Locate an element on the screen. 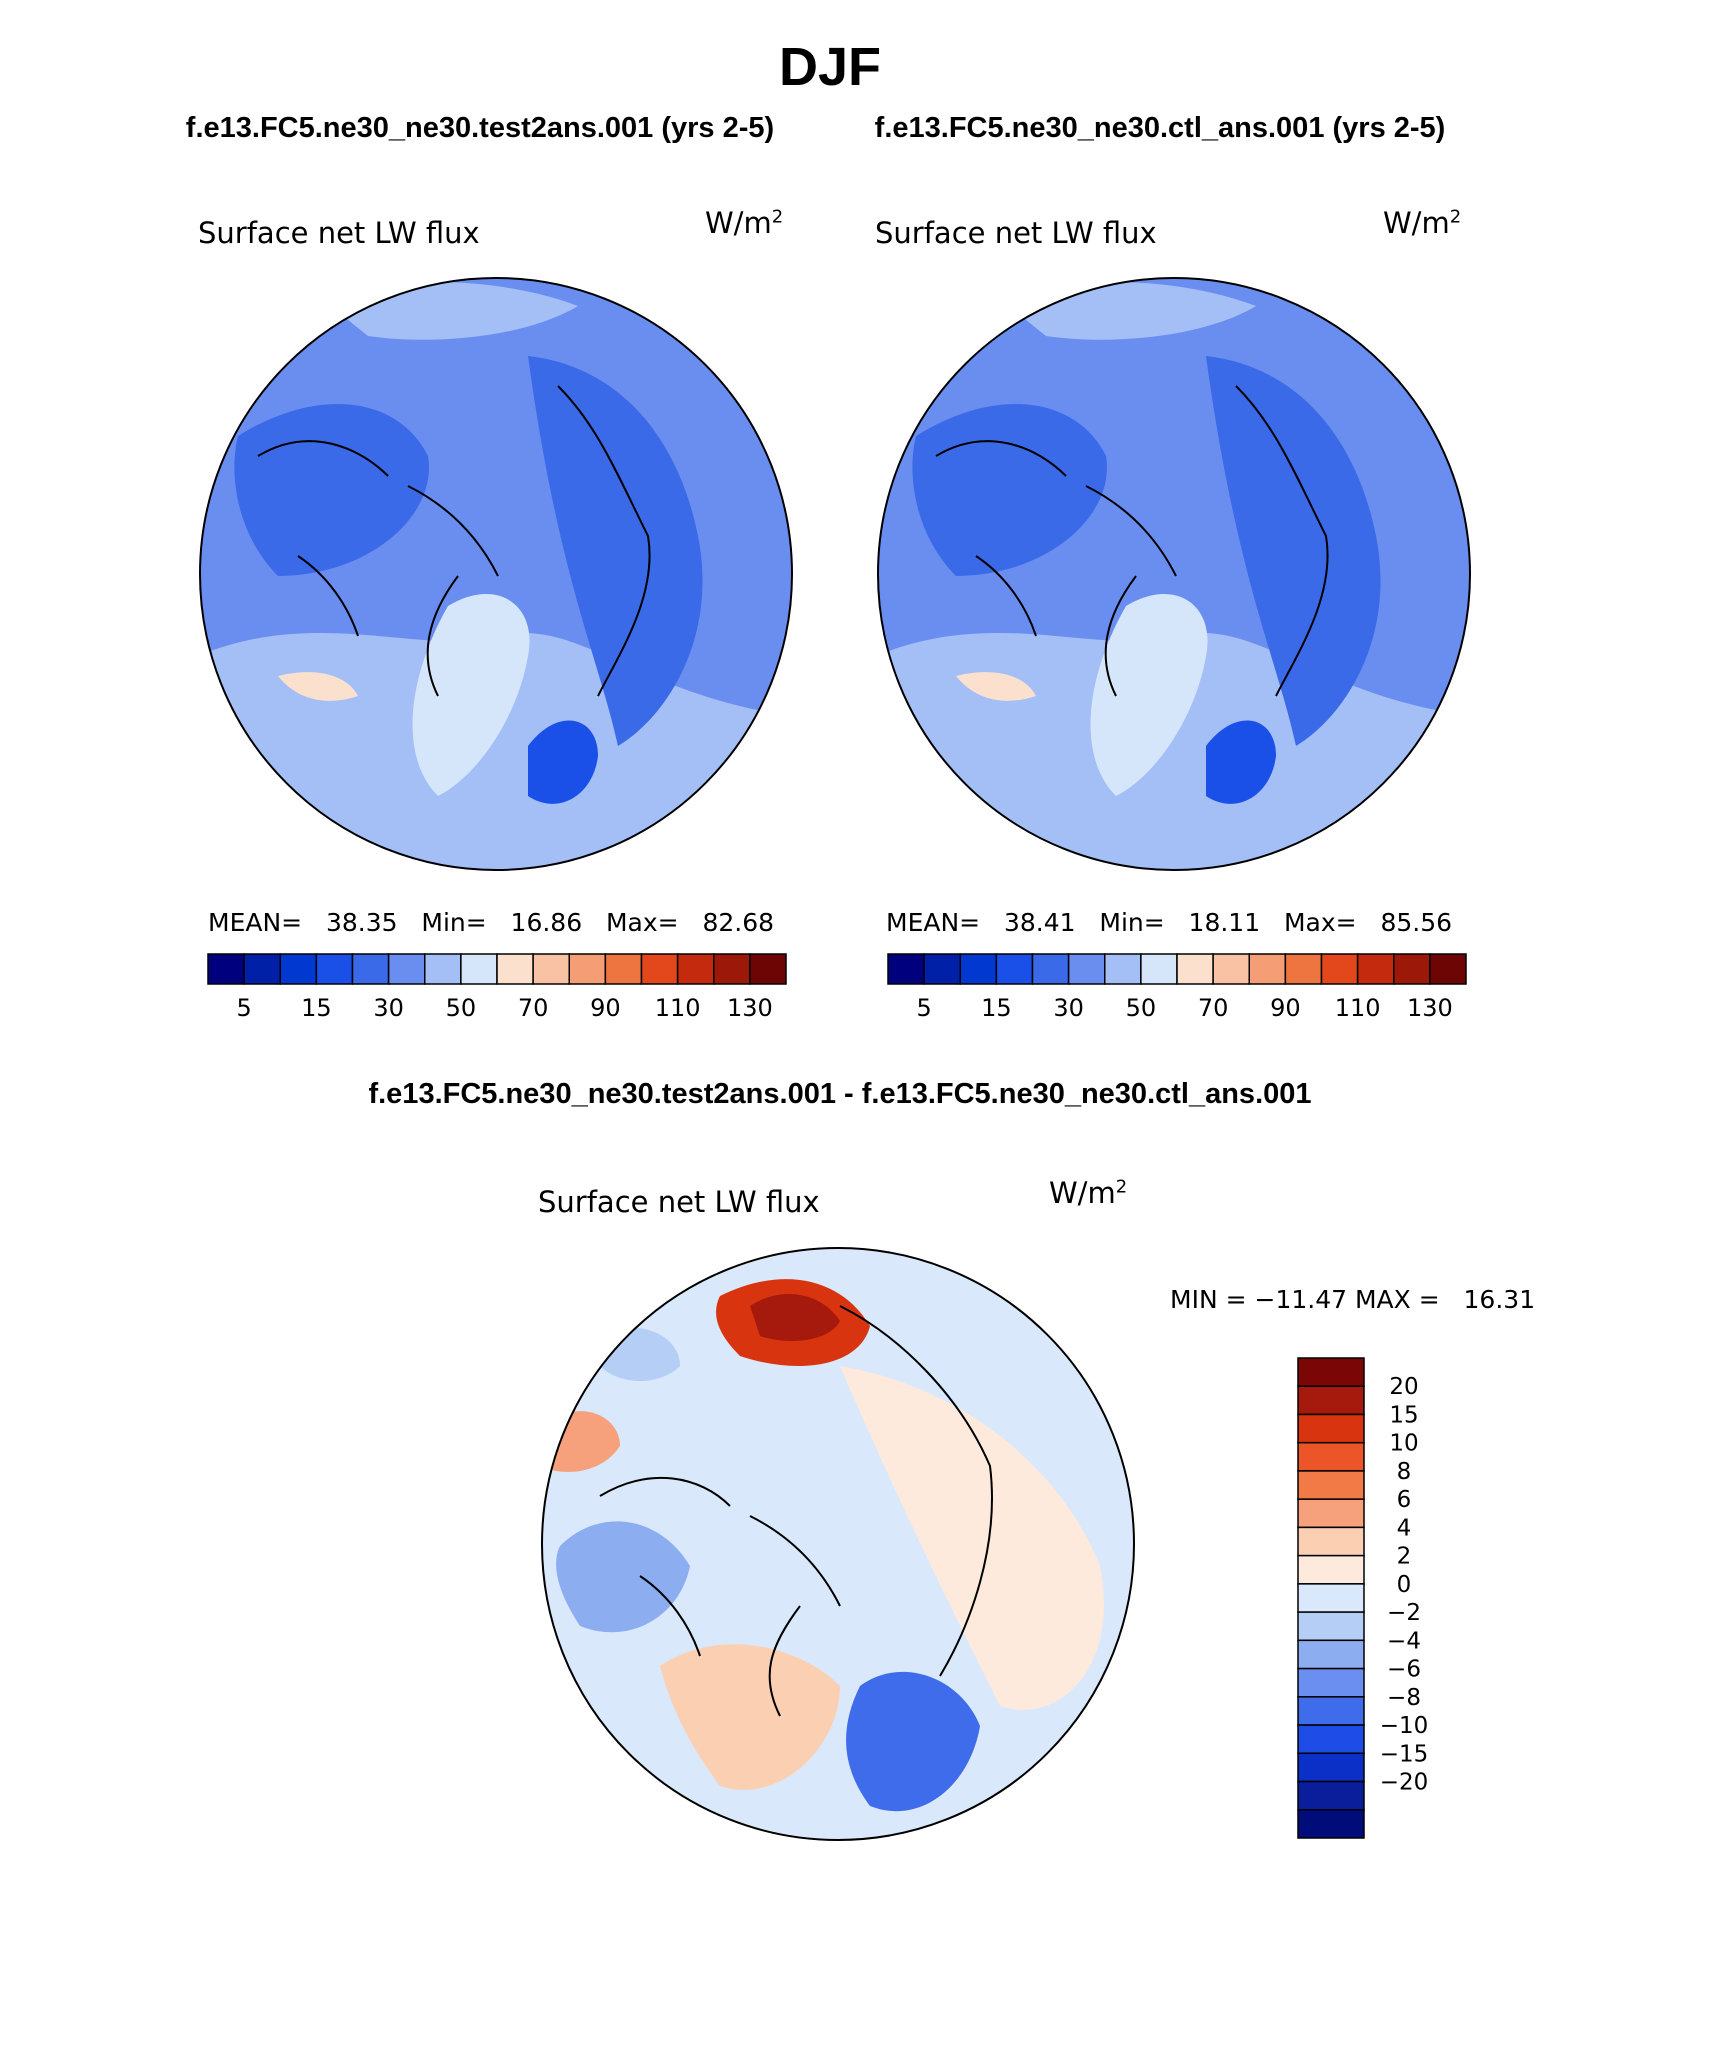 The width and height of the screenshot is (1710, 2061). left-mean-label: MEAN= is located at coordinates (255, 922).